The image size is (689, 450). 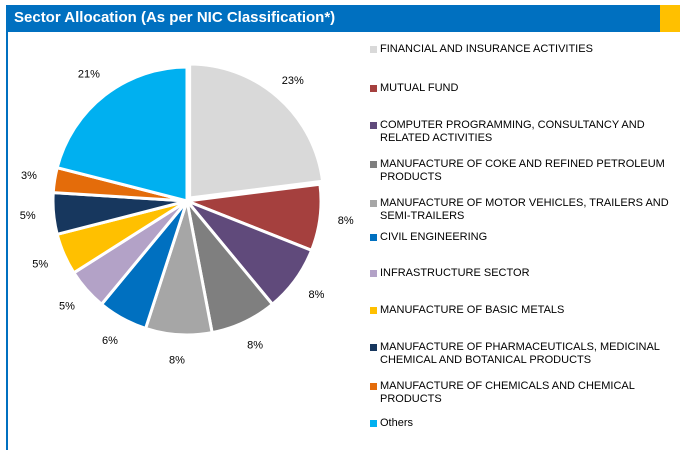 What do you see at coordinates (486, 49) in the screenshot?
I see `legend-label: FINANCIAL AND INSURANCE ACTIVITIES` at bounding box center [486, 49].